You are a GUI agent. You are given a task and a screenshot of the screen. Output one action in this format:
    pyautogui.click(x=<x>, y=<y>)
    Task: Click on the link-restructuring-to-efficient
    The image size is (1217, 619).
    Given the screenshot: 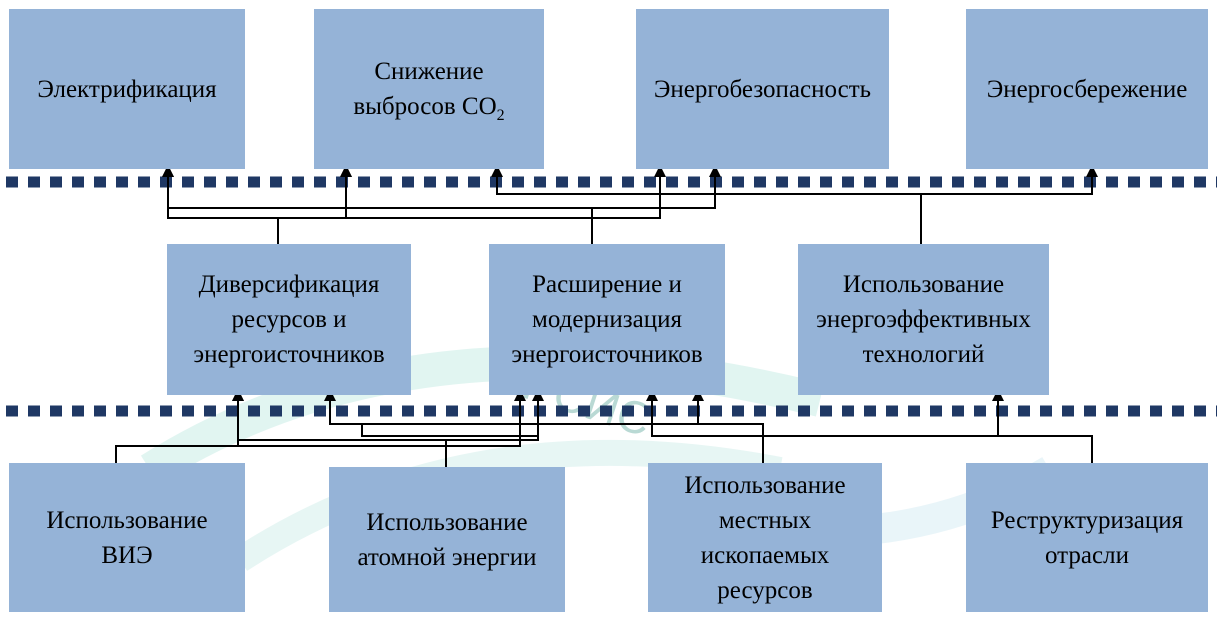 What is the action you would take?
    pyautogui.click(x=869, y=426)
    